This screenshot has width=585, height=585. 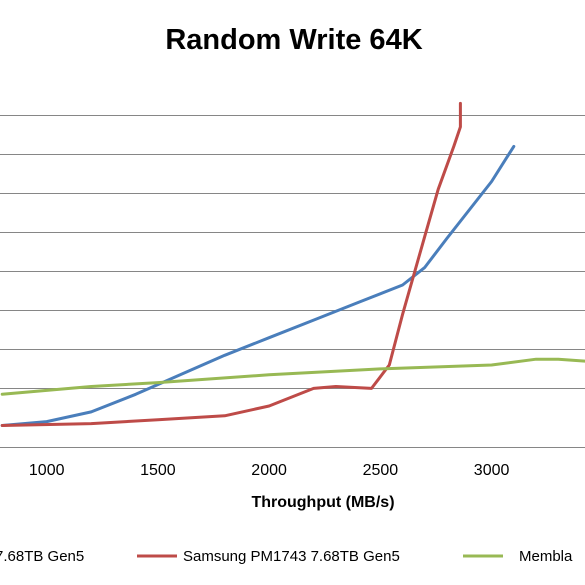 I want to click on x-tick-label-2000: 2000, so click(x=269, y=470).